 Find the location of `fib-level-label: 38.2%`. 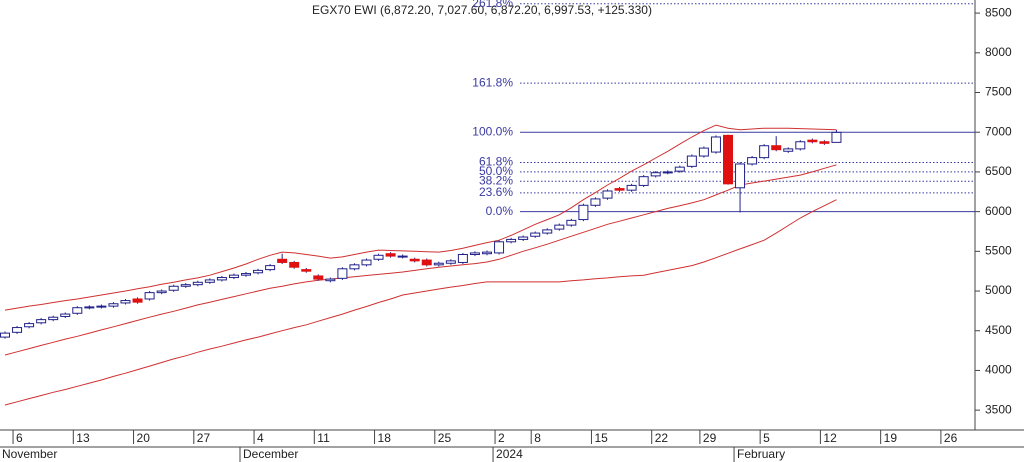

fib-level-label: 38.2% is located at coordinates (496, 180).